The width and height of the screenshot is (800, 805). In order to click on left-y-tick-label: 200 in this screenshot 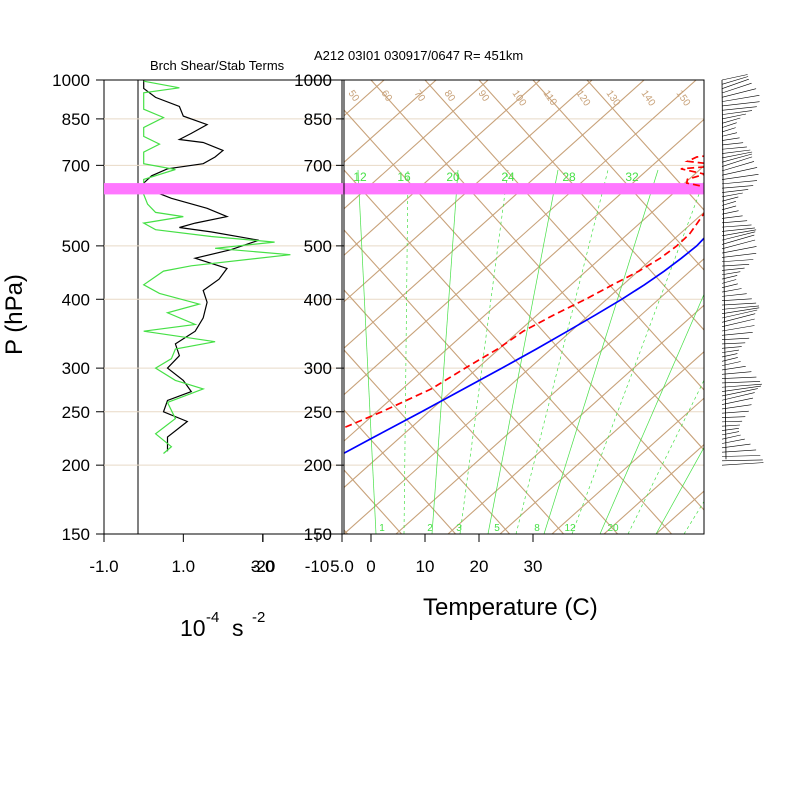, I will do `click(76, 465)`.